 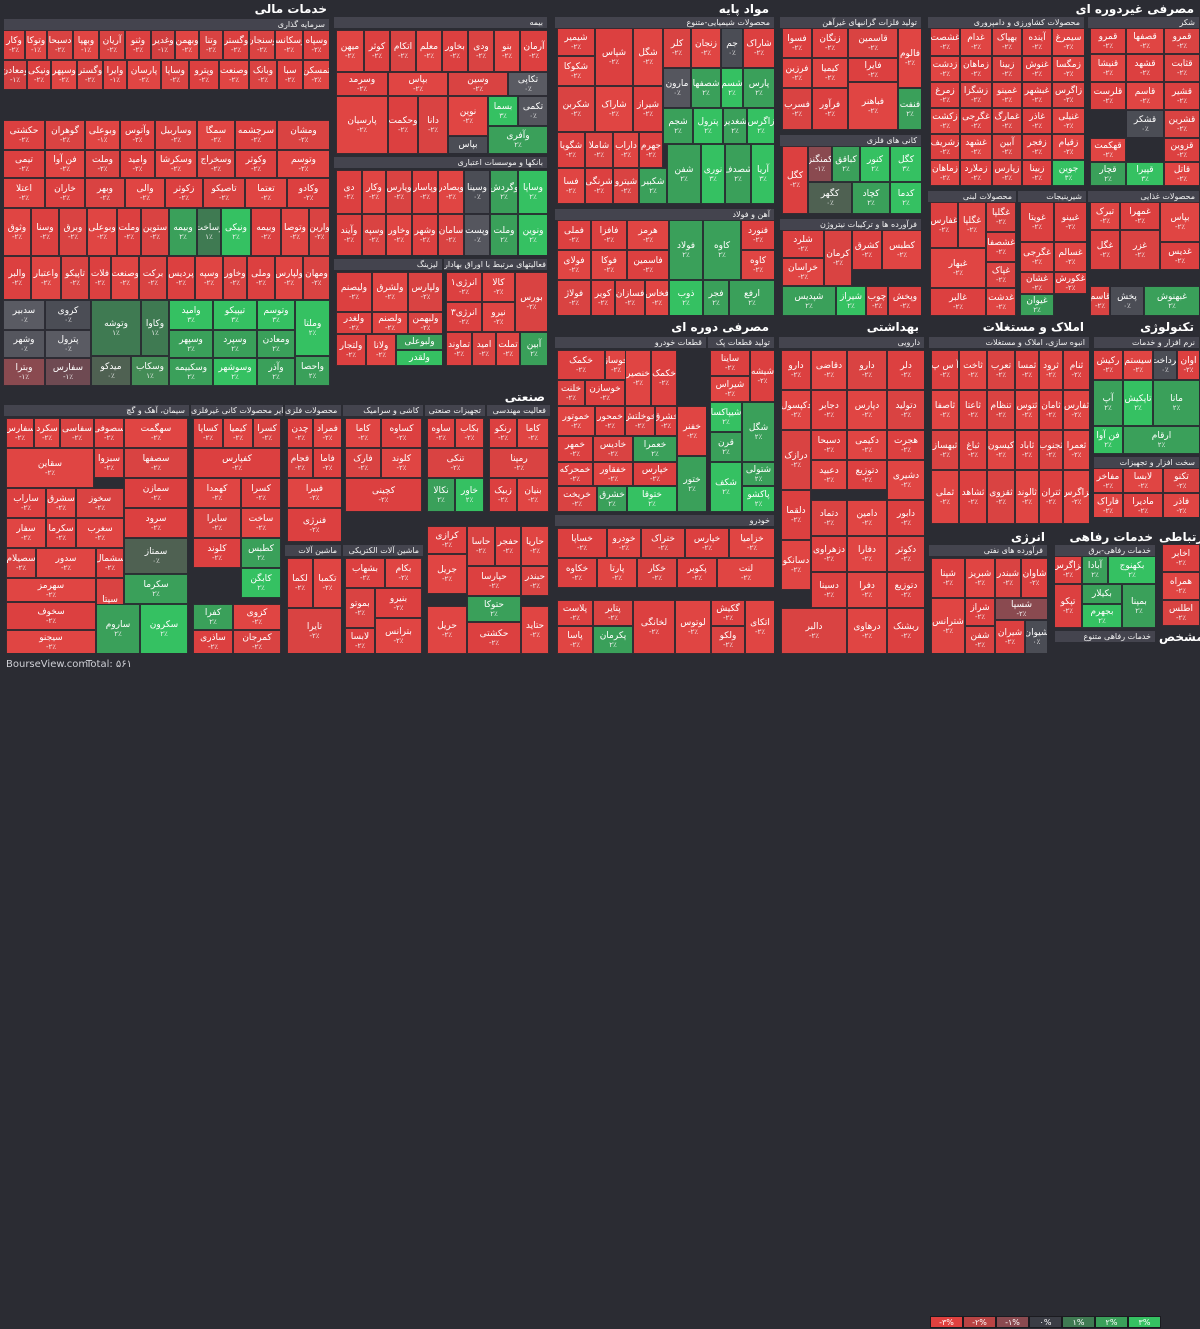 I want to click on stock-tile: وآذر ۲٪, so click(x=276, y=372).